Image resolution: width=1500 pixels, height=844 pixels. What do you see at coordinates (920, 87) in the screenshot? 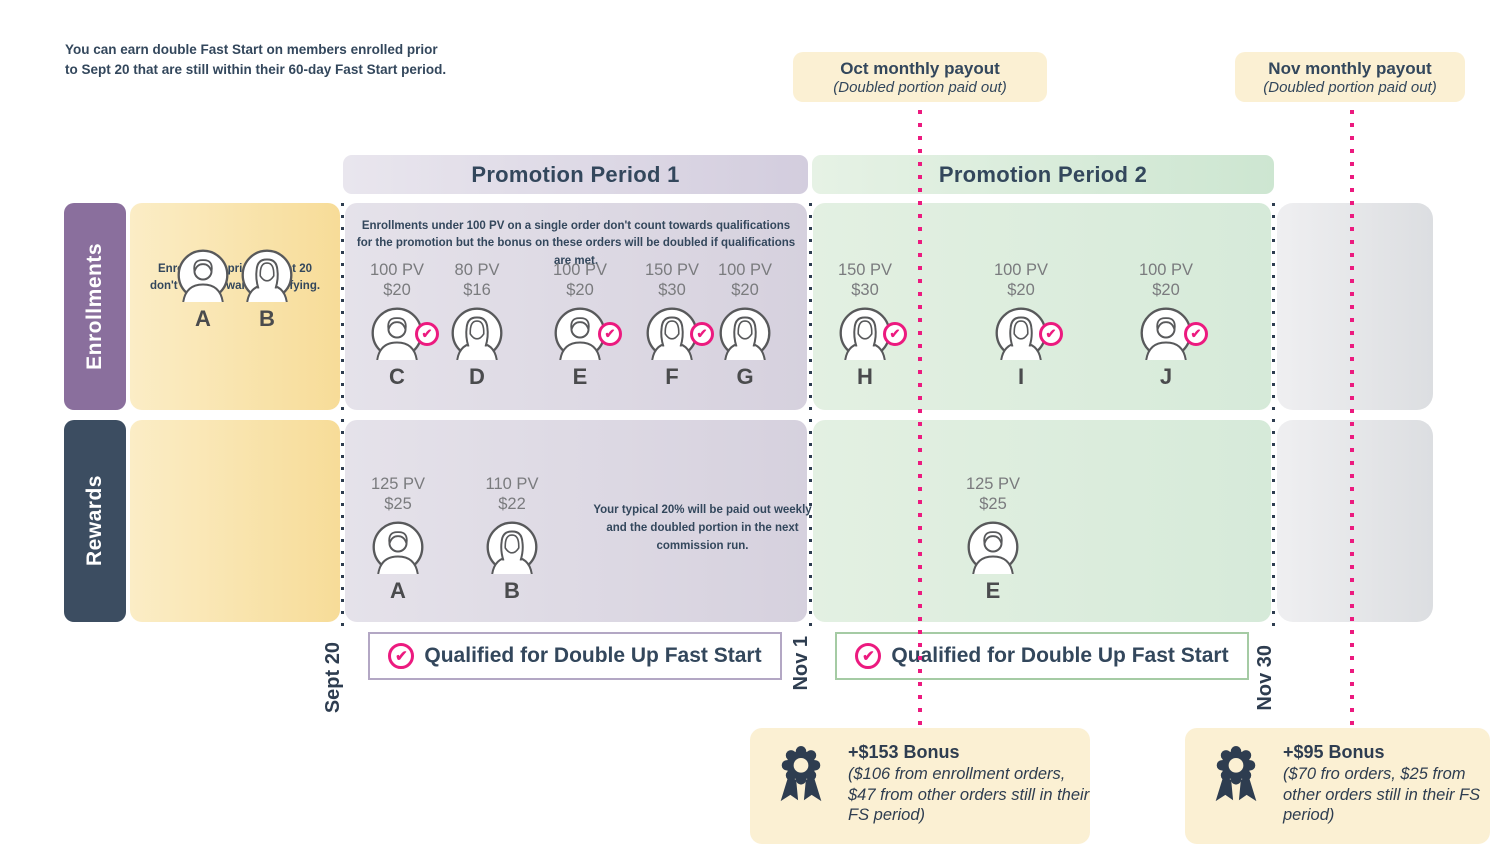
I see `oct-payout-subtitle: (Doubled portion paid out)` at bounding box center [920, 87].